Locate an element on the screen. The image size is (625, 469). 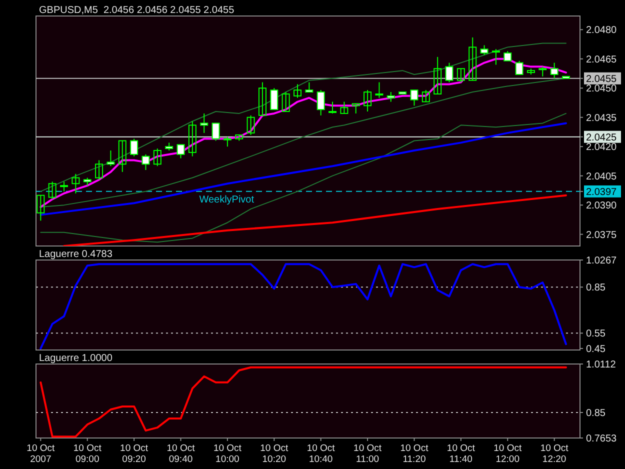
y-tick-label: 1.0267 is located at coordinates (602, 261).